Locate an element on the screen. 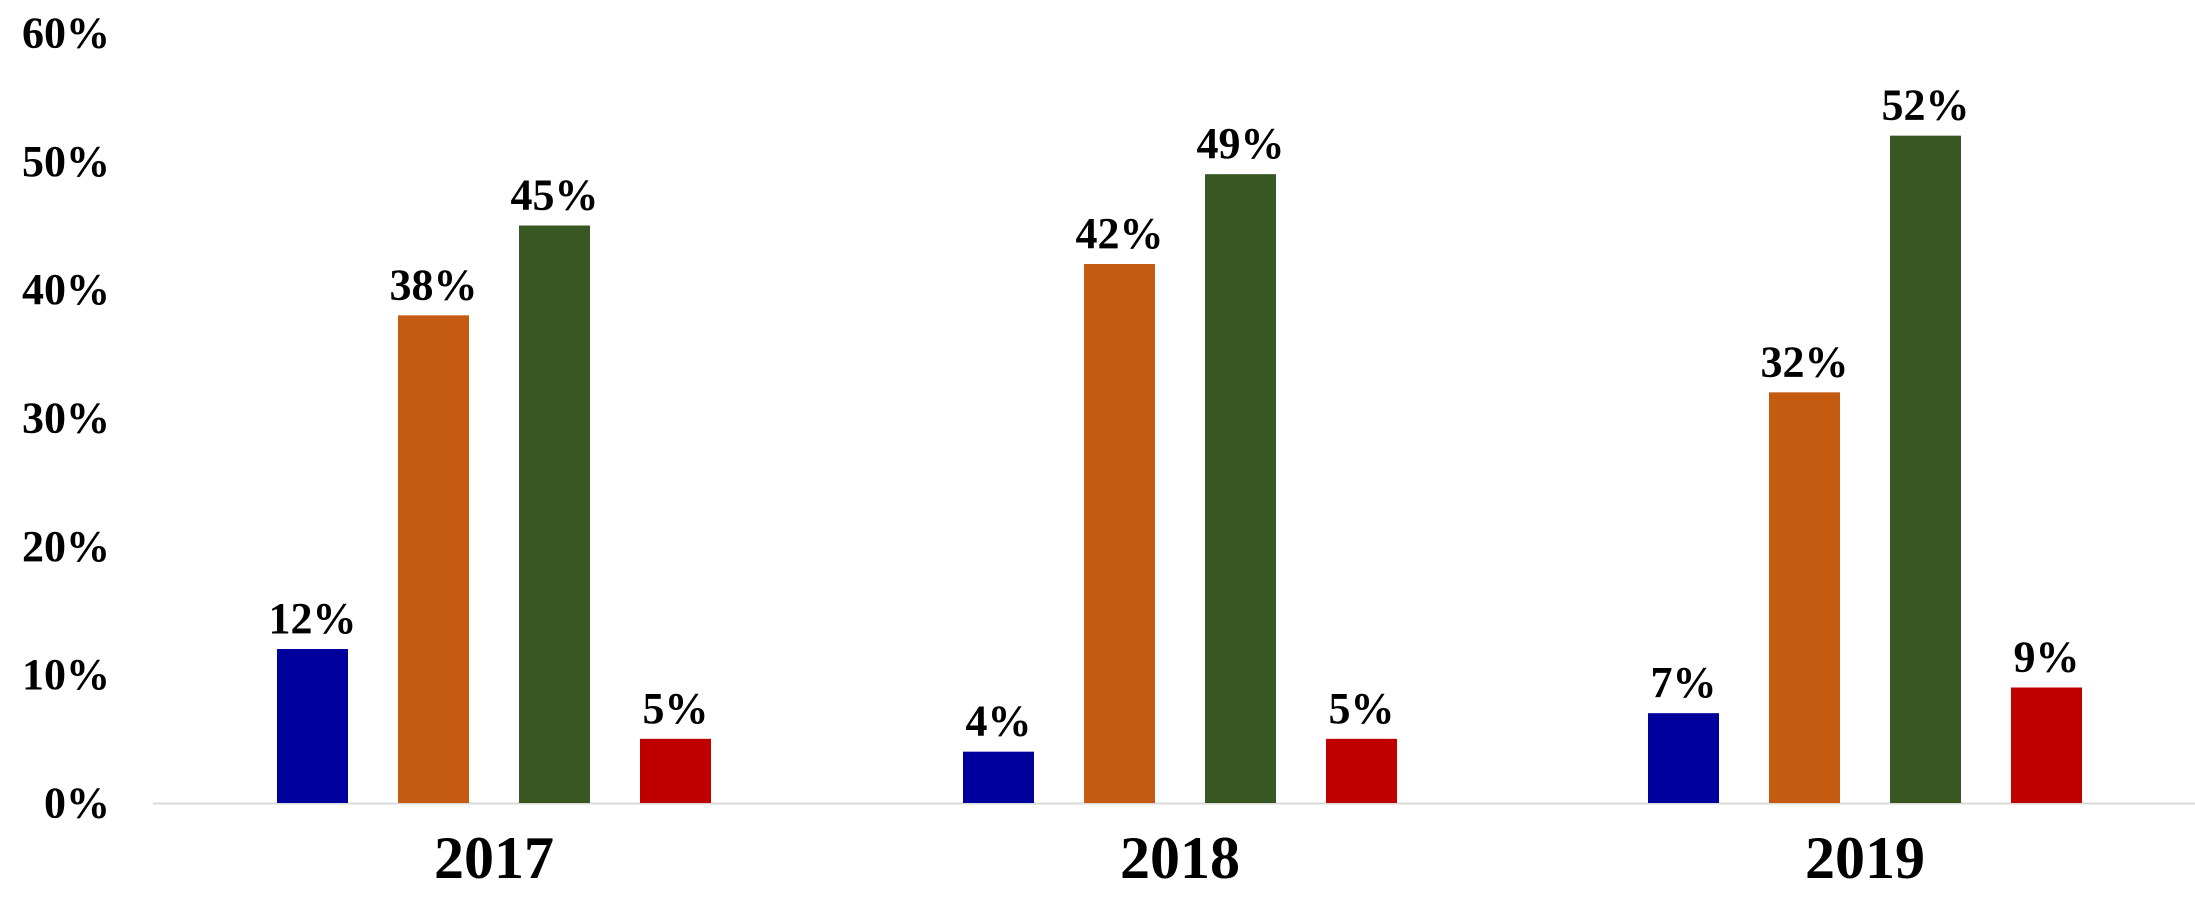 The height and width of the screenshot is (903, 2195). data-label: 38% is located at coordinates (434, 284).